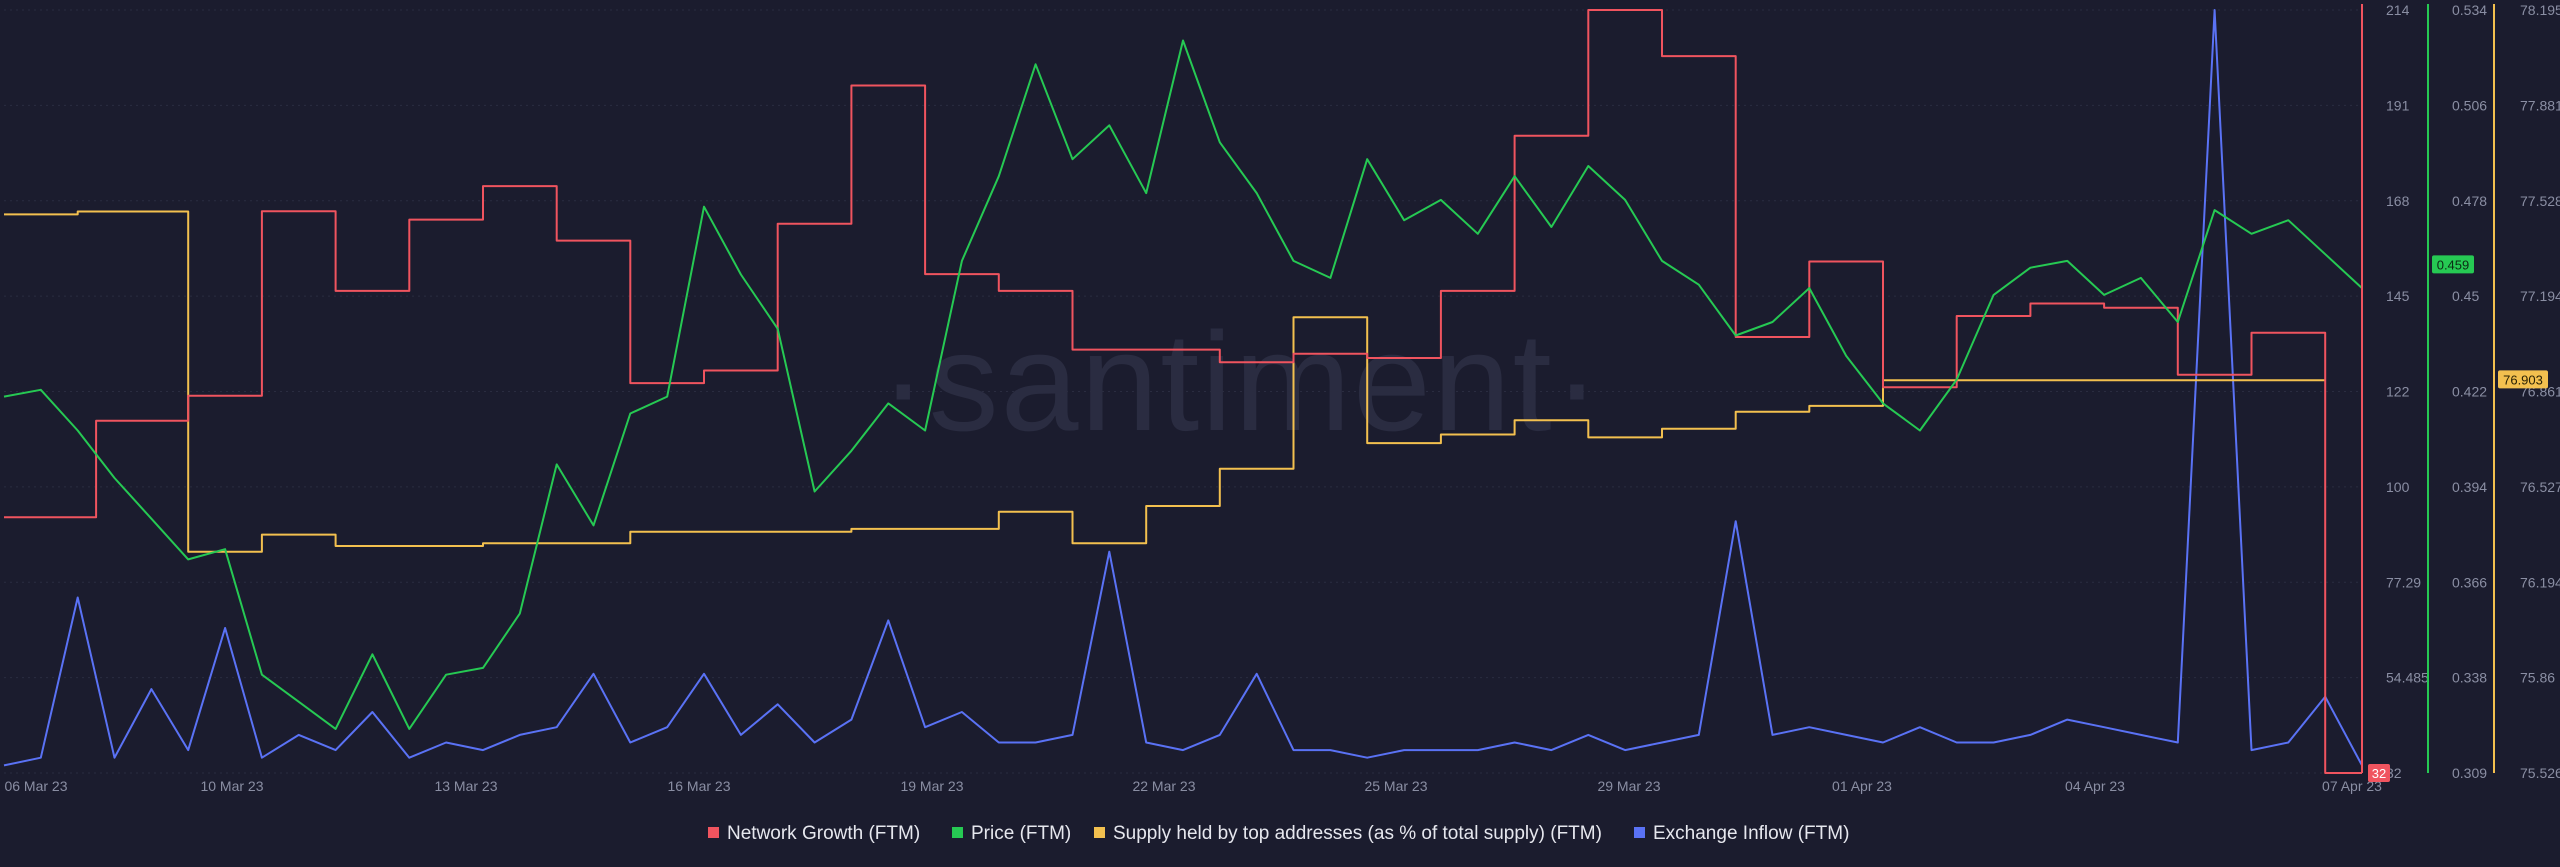 The height and width of the screenshot is (867, 2560). I want to click on x-axis-tick: 07 Apr 23, so click(2352, 786).